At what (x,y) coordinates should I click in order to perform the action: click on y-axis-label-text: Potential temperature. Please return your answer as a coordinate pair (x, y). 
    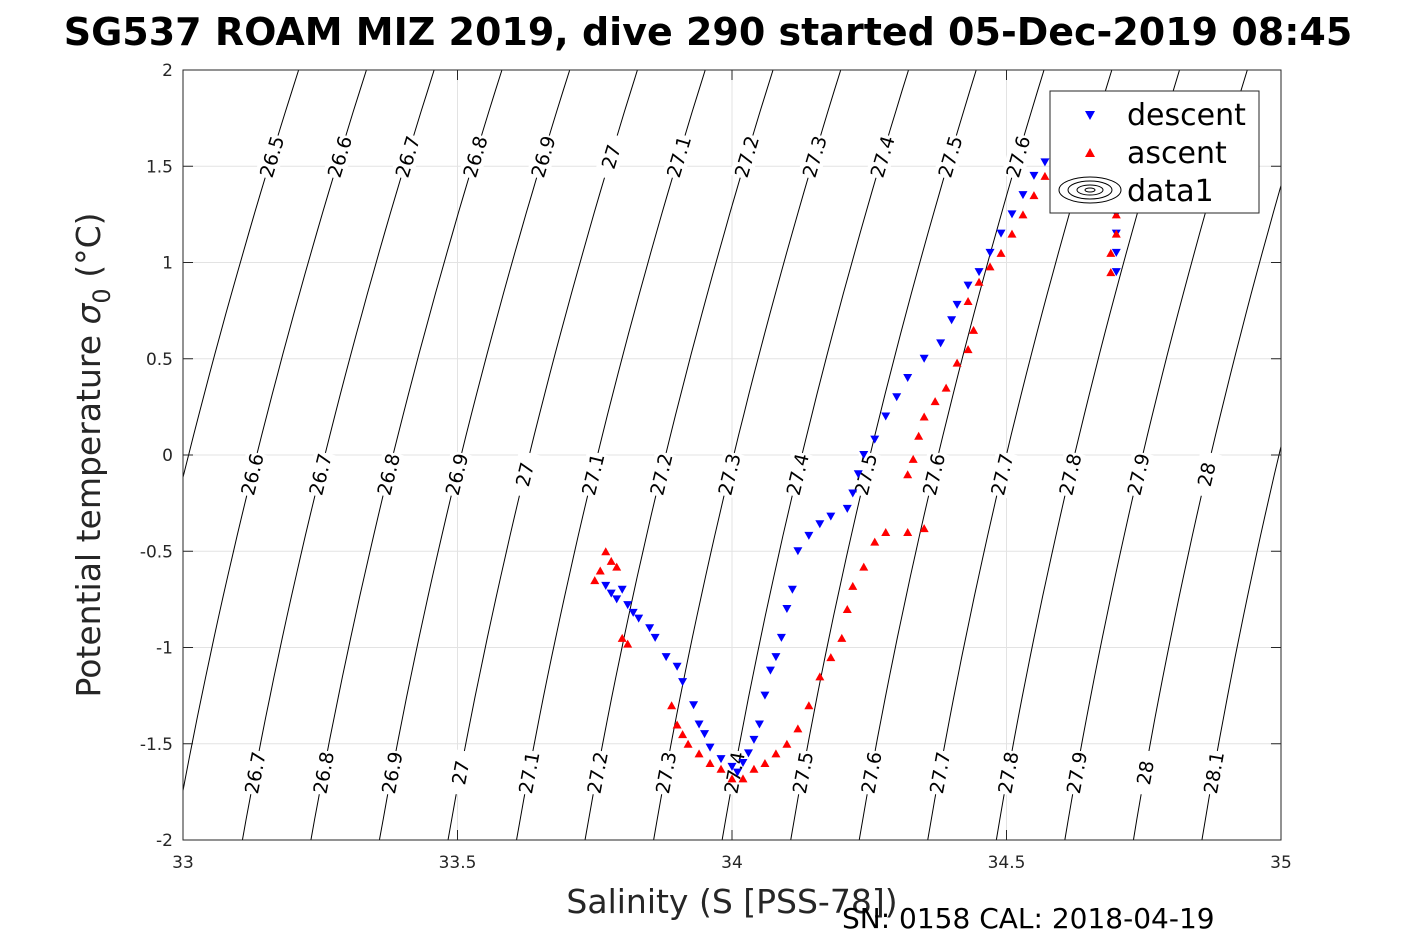
    Looking at the image, I should click on (88, 511).